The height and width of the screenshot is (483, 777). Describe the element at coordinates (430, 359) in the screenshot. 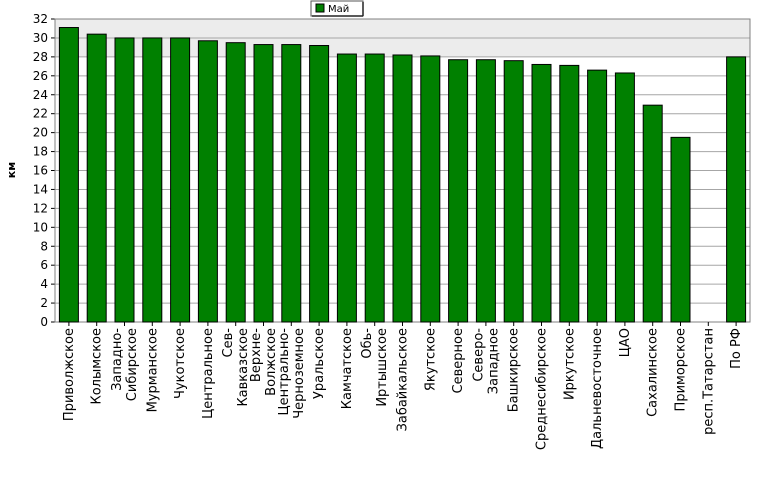

I see `x-tick-label: Якутское` at that location.